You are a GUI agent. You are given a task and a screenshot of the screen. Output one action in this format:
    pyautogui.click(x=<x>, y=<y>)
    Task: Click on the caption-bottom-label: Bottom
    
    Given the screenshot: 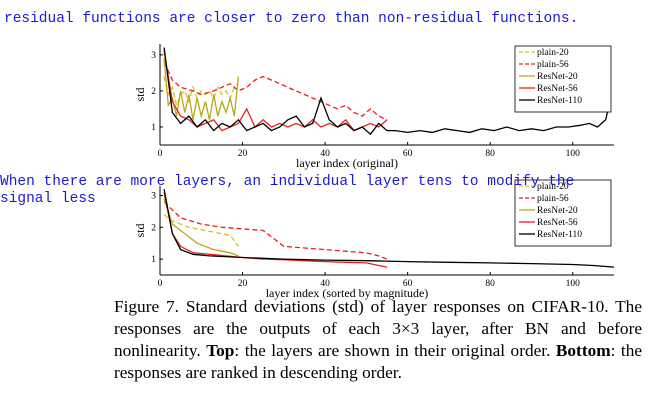 What is the action you would take?
    pyautogui.click(x=583, y=350)
    